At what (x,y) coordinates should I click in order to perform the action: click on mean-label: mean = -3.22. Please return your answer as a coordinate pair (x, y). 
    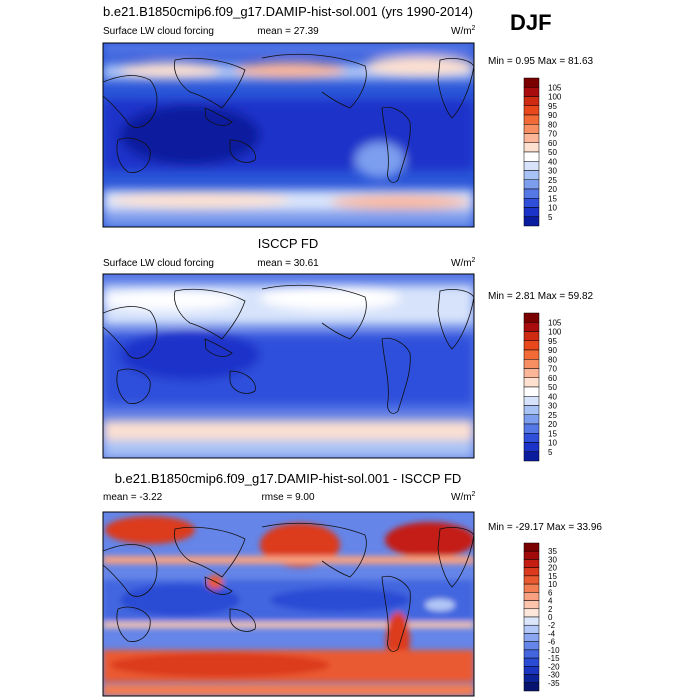
    Looking at the image, I should click on (133, 497).